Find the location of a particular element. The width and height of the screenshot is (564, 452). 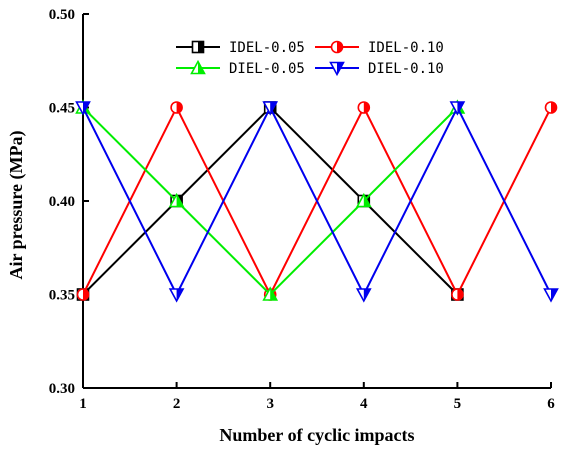

x-tick-label: 1 is located at coordinates (83, 404).